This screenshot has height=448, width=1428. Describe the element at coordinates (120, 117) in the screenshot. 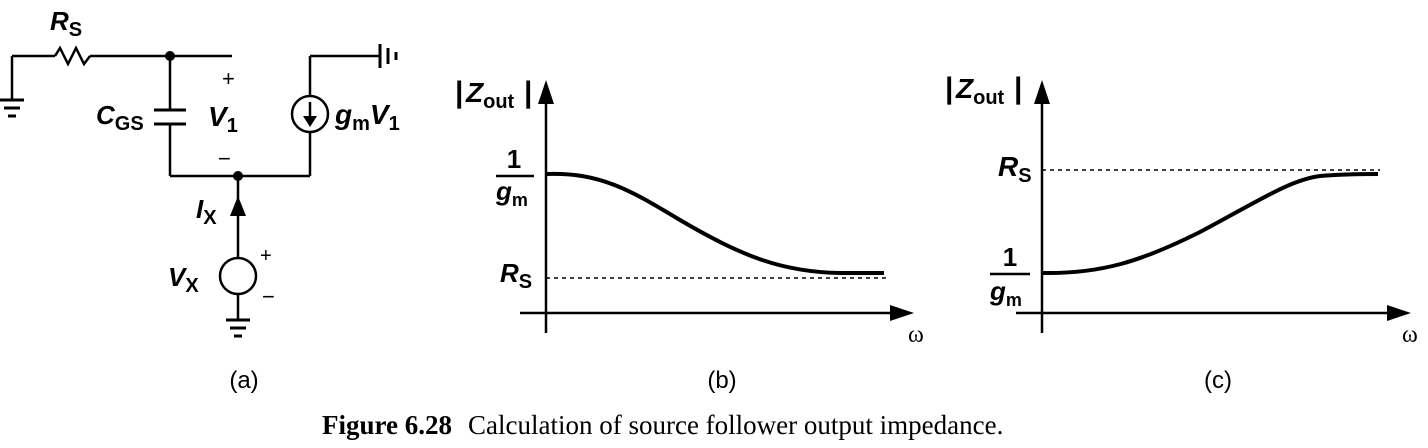

I see `cgs-label: CGS` at that location.